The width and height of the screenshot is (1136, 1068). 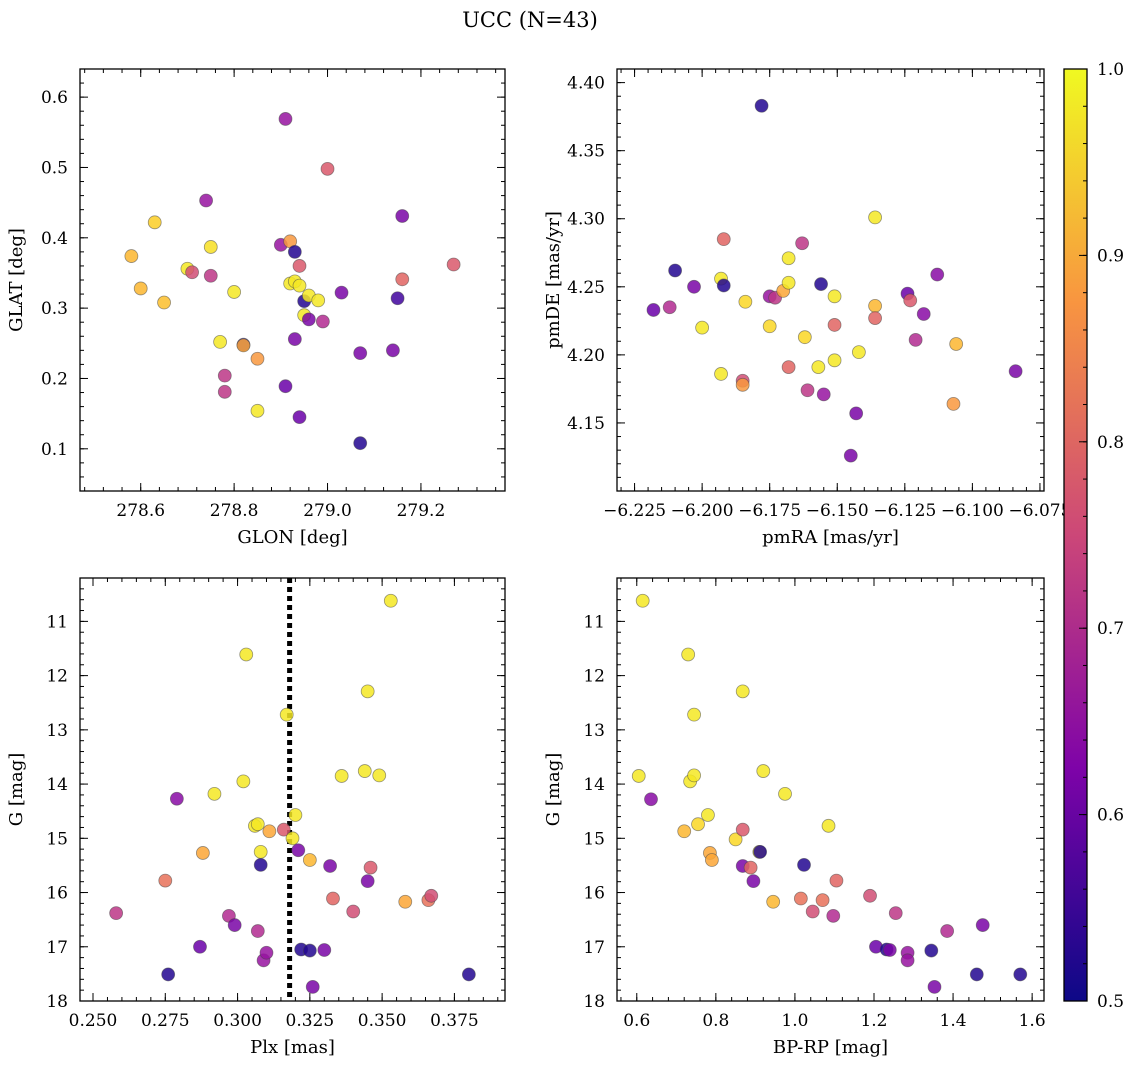 I want to click on y-tick-label: 11, so click(x=57, y=622).